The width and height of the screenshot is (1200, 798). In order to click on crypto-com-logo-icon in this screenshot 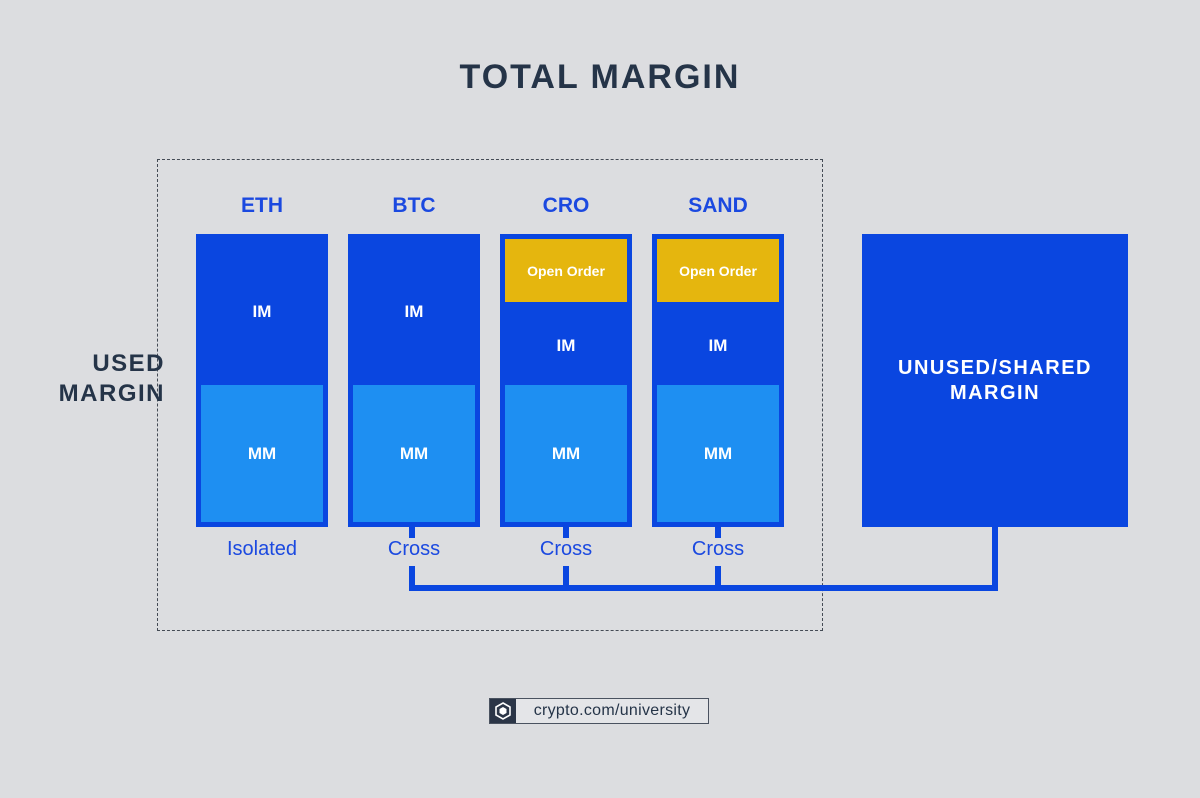, I will do `click(503, 711)`.